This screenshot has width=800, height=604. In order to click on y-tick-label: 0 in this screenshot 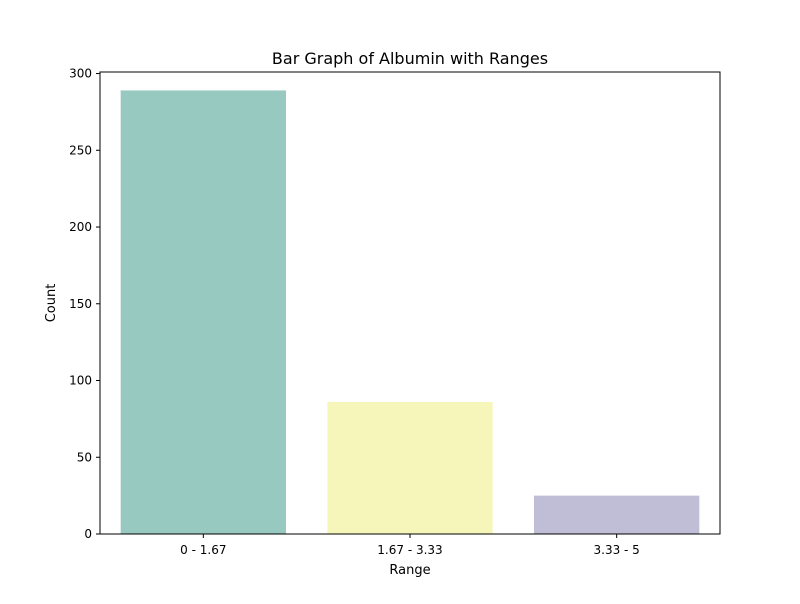, I will do `click(88, 534)`.